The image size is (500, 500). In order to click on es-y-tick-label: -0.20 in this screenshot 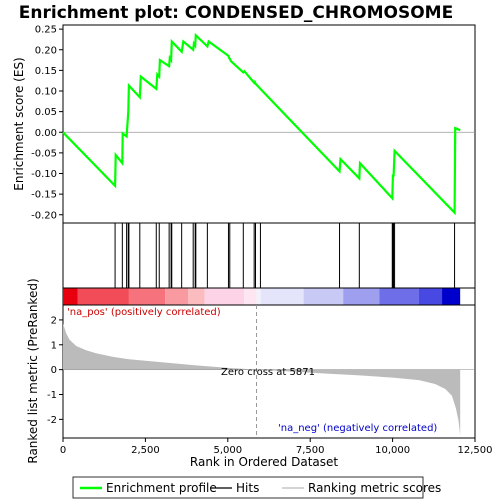, I will do `click(44, 215)`.